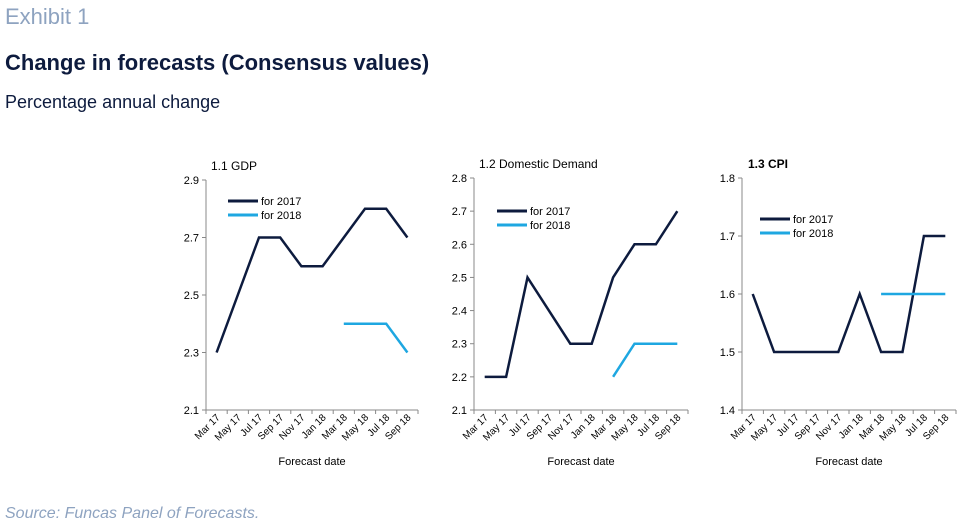  What do you see at coordinates (459, 312) in the screenshot?
I see `y-tick-label: 2.4` at bounding box center [459, 312].